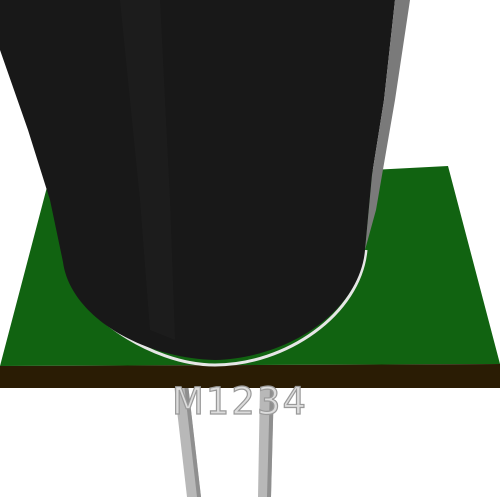 The image size is (500, 500). What do you see at coordinates (250, 376) in the screenshot?
I see `board-front-edge` at bounding box center [250, 376].